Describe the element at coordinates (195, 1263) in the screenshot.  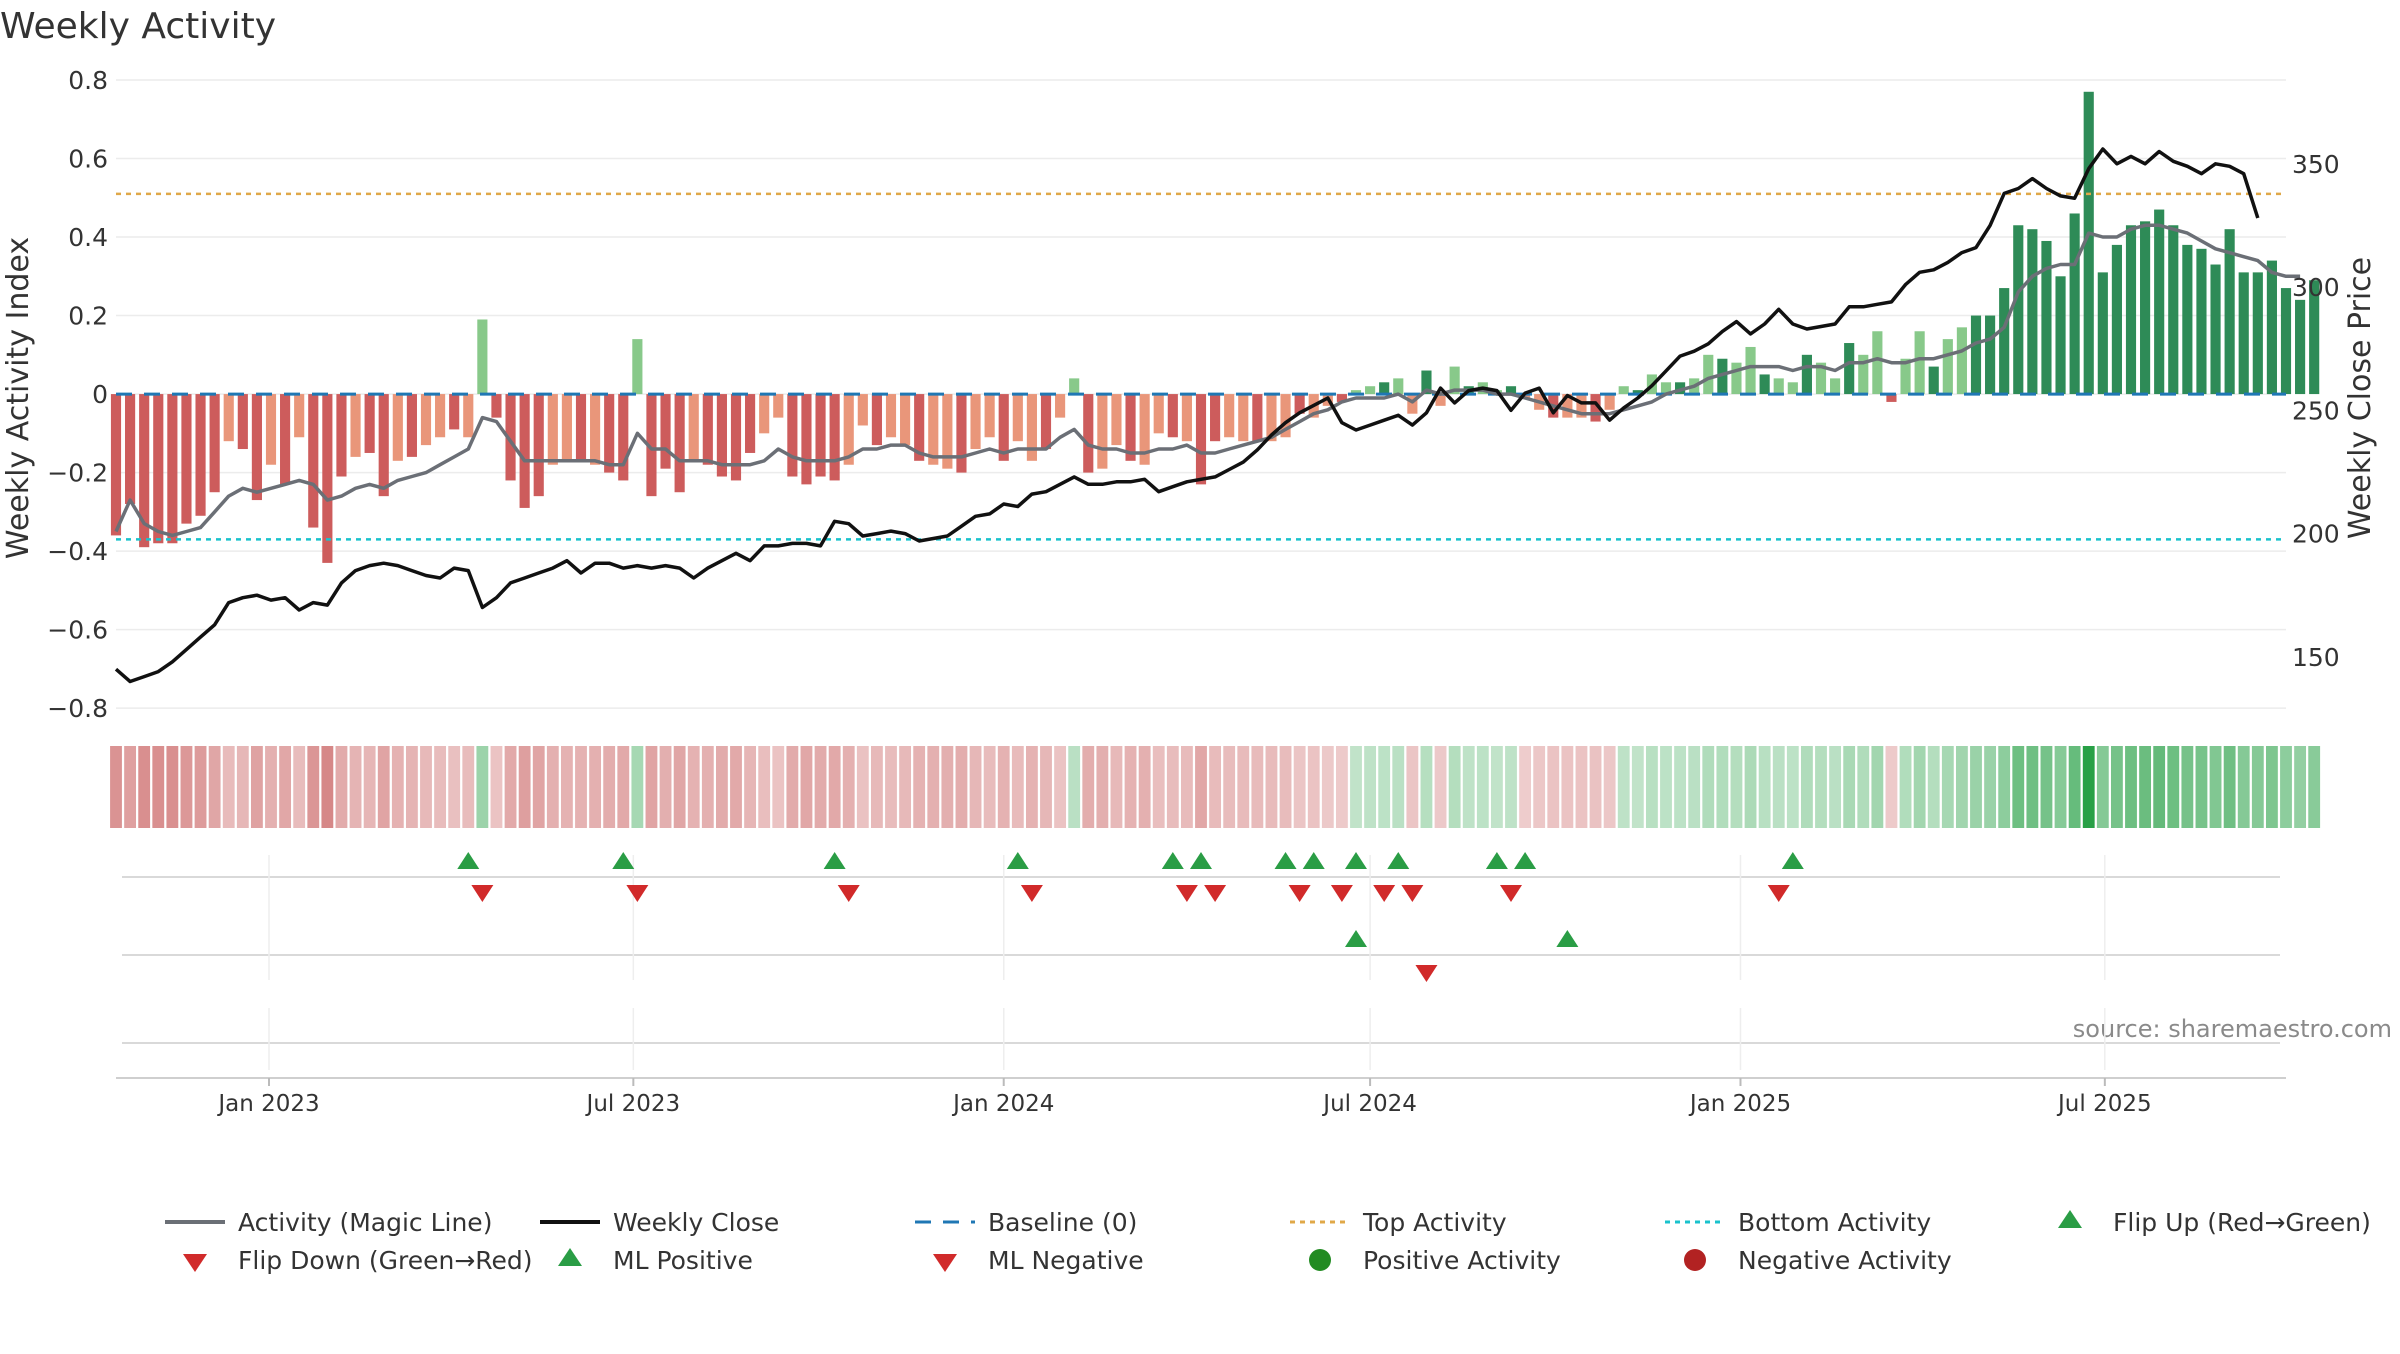
I see `legend-triangle-down` at that location.